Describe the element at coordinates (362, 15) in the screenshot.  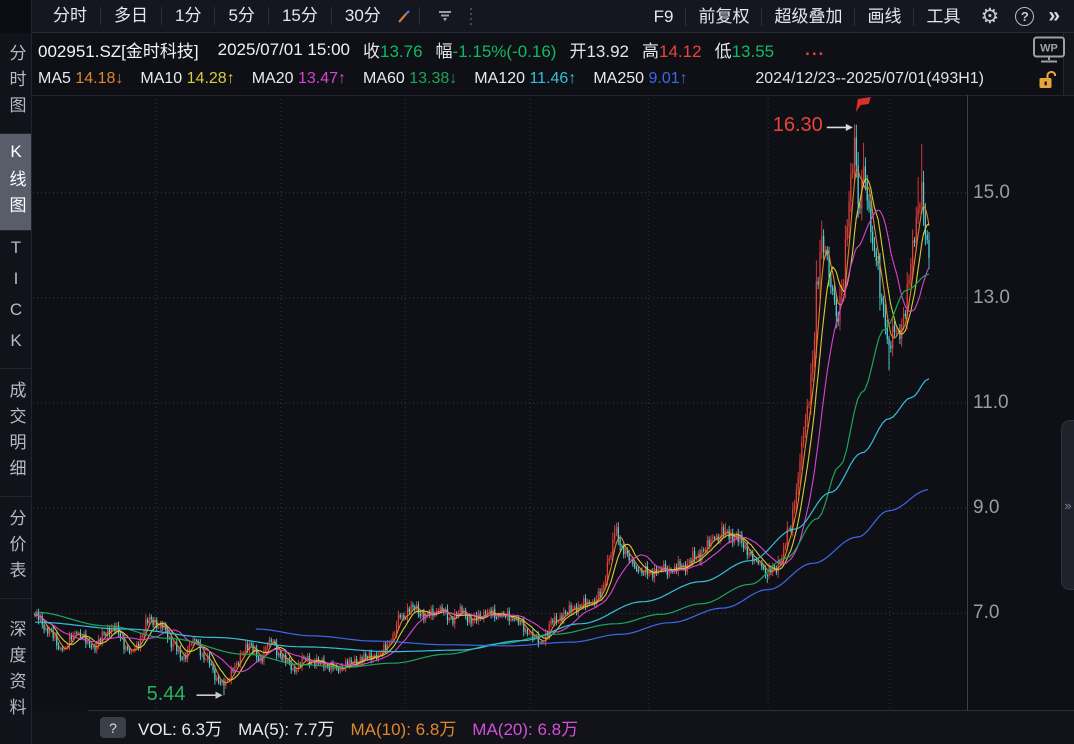
I see `tab-30min: 30分` at that location.